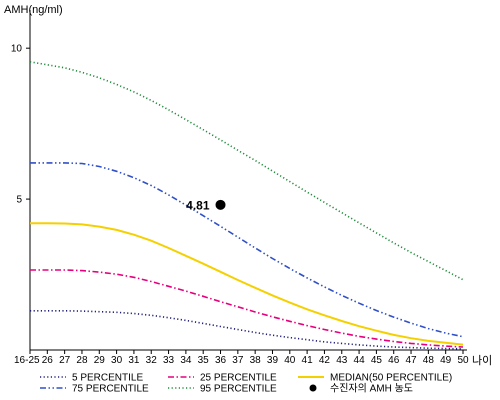 The height and width of the screenshot is (400, 500). What do you see at coordinates (482, 360) in the screenshot?
I see `x-axis-title: 나이` at bounding box center [482, 360].